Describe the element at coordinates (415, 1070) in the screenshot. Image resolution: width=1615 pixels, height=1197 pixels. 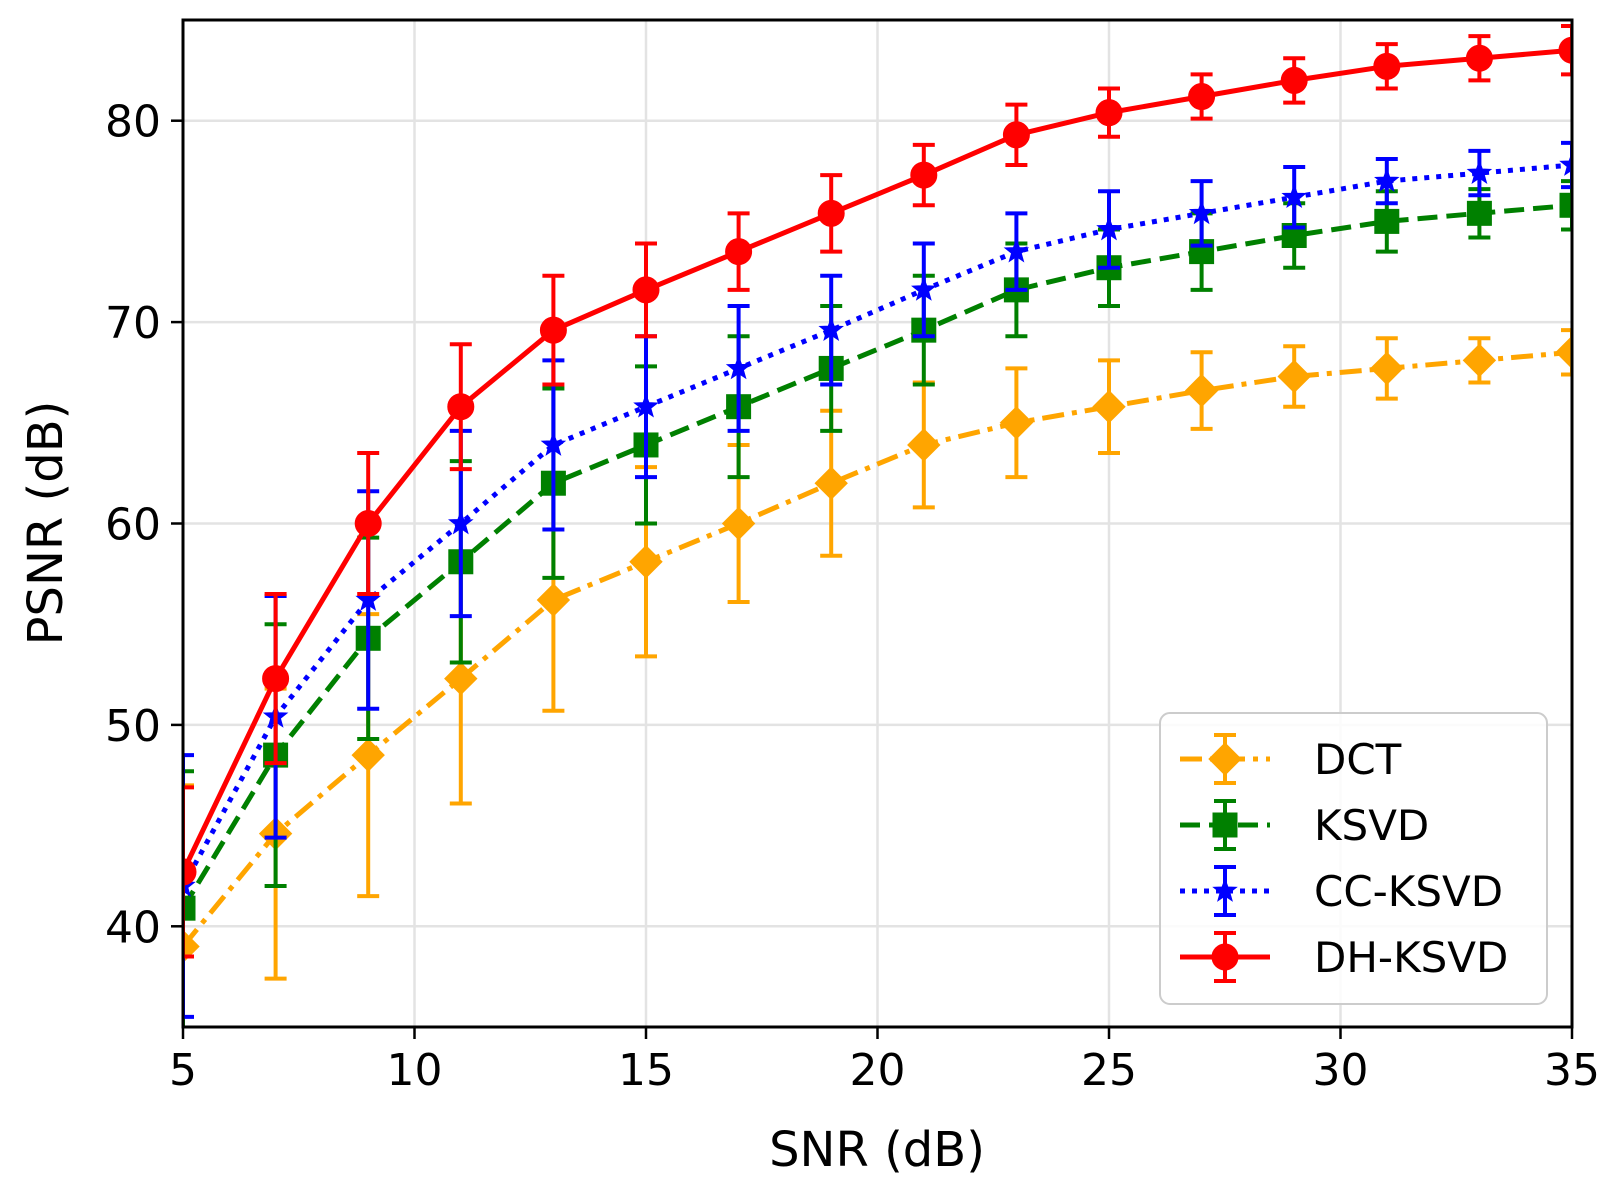
I see `x-tick-label: 10` at that location.